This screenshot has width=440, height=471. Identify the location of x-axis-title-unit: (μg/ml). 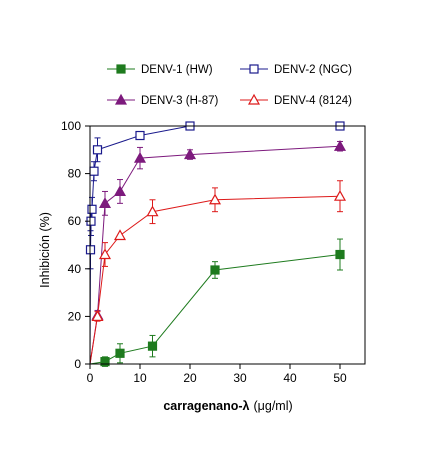
(273, 406).